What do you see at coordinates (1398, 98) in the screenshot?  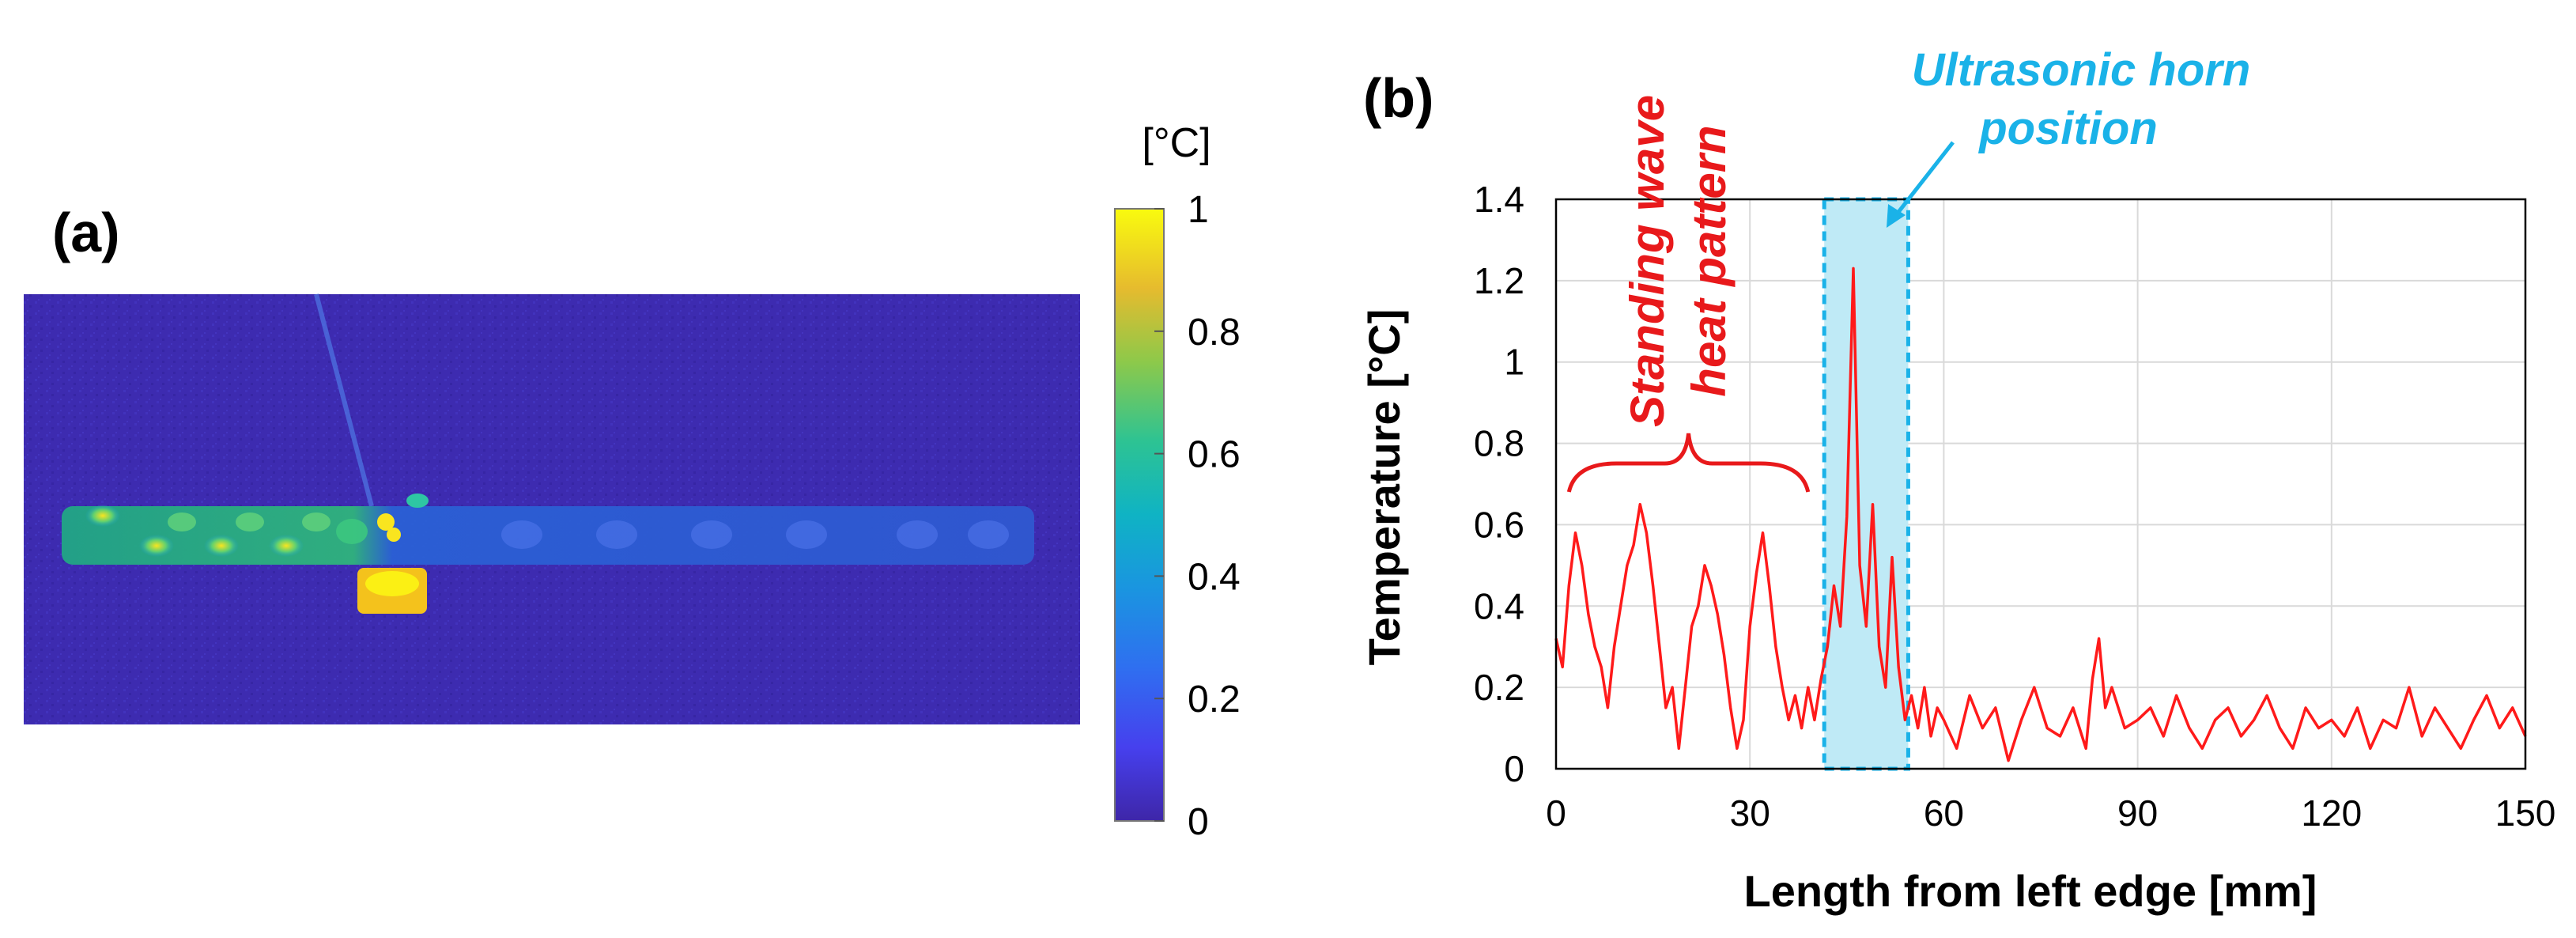 I see `panel-b-label: (b)` at bounding box center [1398, 98].